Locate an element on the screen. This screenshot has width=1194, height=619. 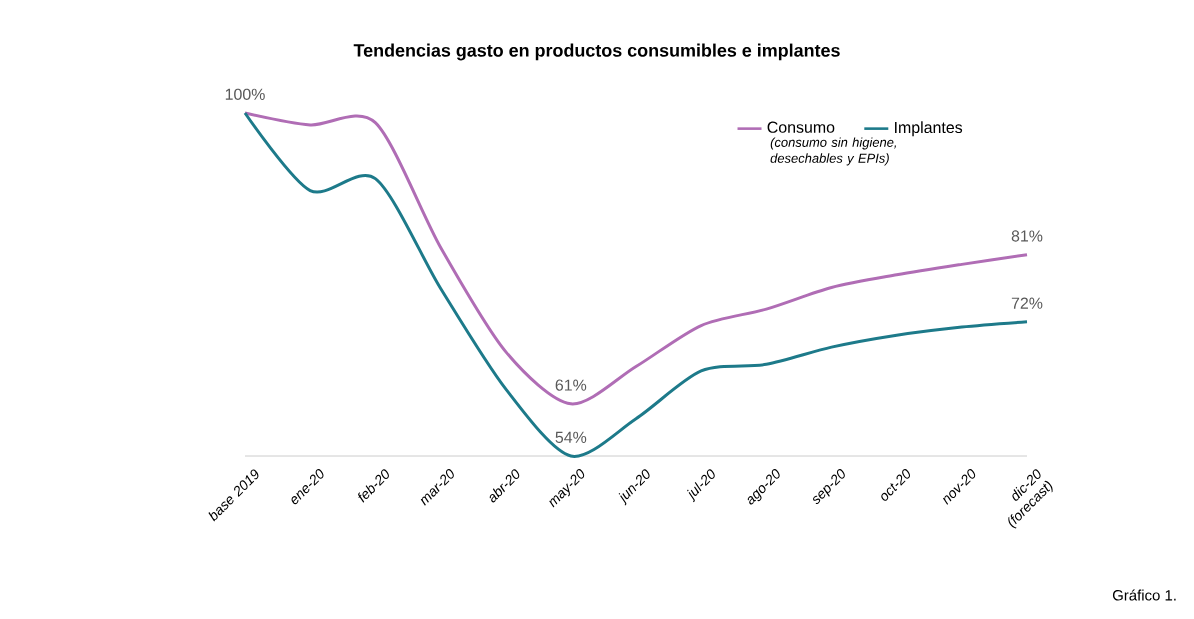
data-label: 54% is located at coordinates (571, 437).